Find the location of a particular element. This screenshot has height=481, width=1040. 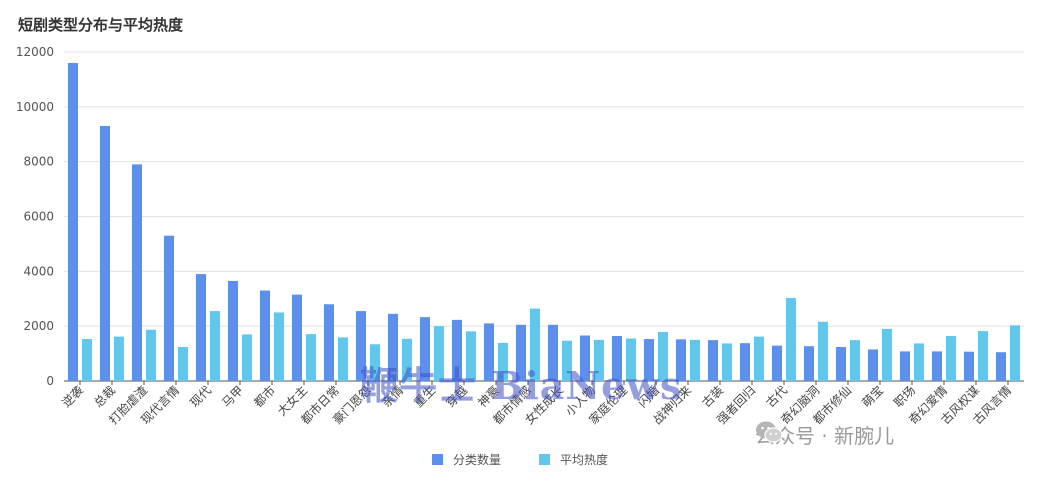

y-tick-label: 12000 is located at coordinates (35, 52).